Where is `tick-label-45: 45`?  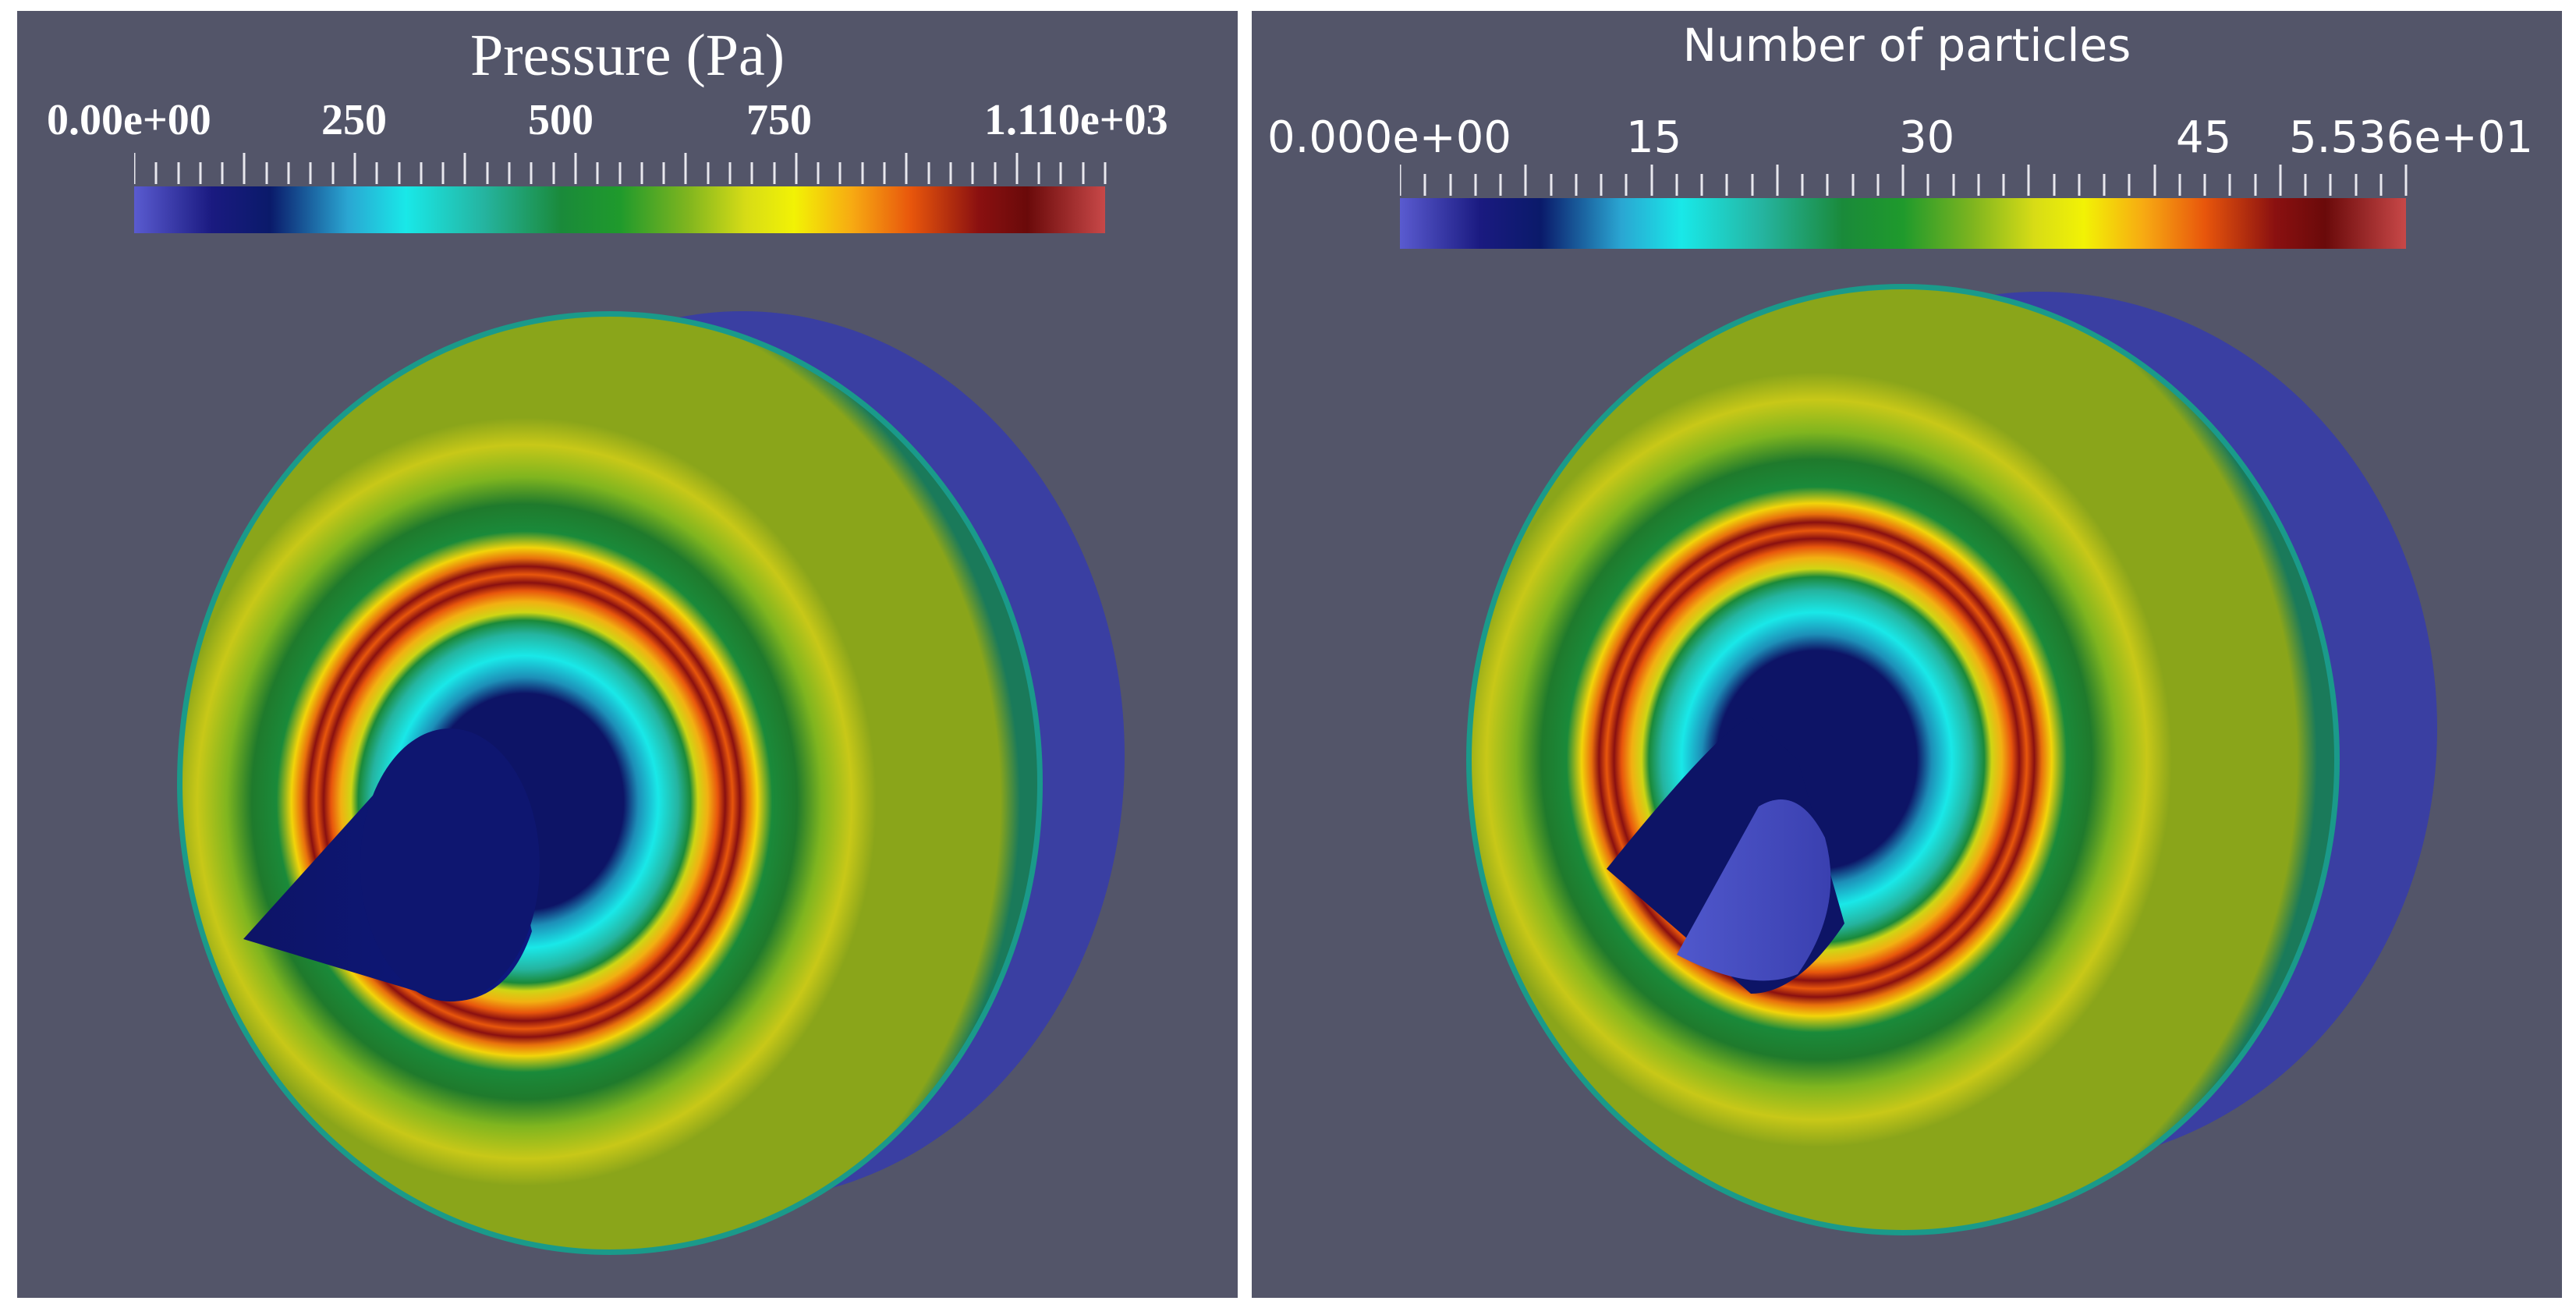 tick-label-45: 45 is located at coordinates (2204, 137).